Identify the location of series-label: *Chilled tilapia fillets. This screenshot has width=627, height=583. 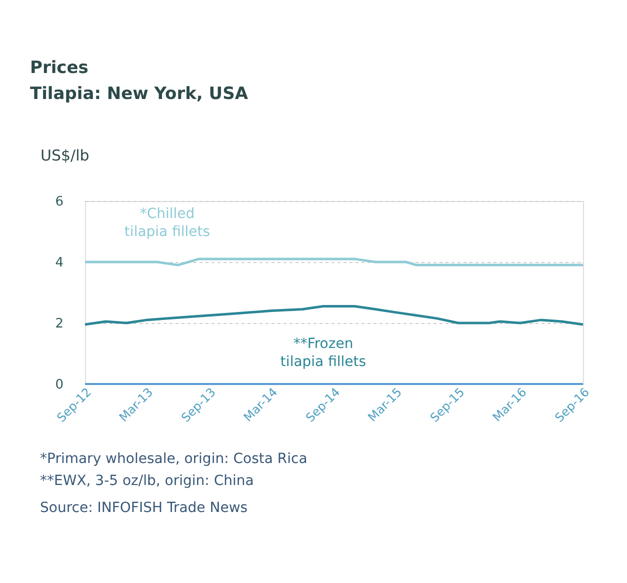
(167, 223).